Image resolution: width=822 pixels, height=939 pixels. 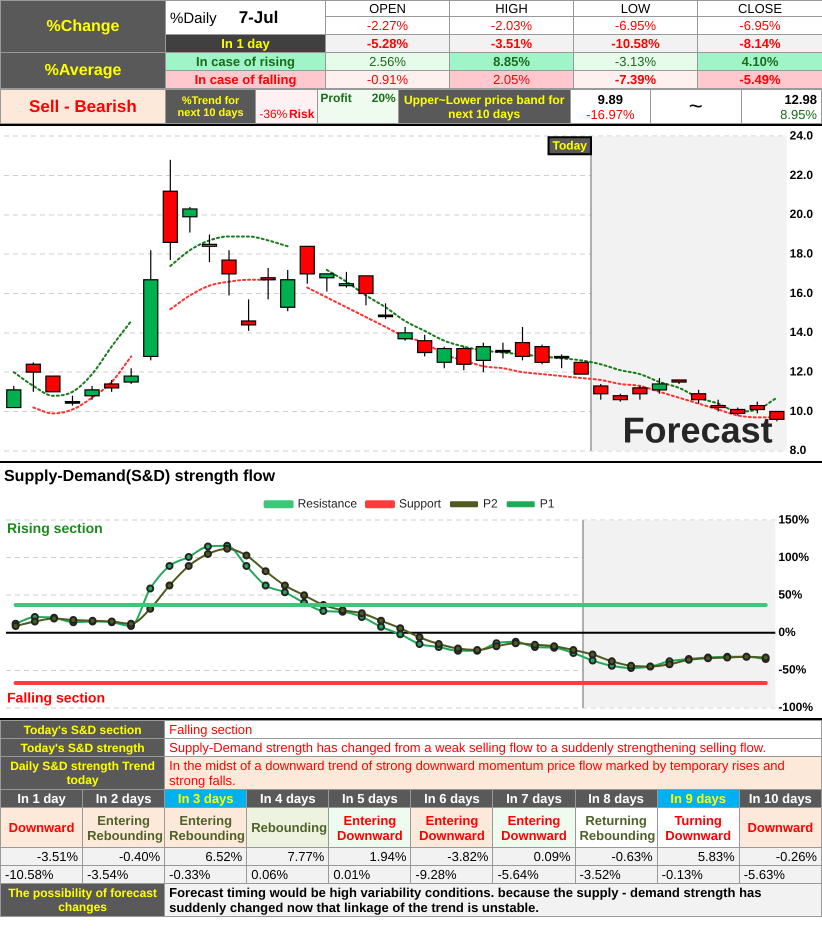 What do you see at coordinates (388, 43) in the screenshot?
I see `text: -5.28%` at bounding box center [388, 43].